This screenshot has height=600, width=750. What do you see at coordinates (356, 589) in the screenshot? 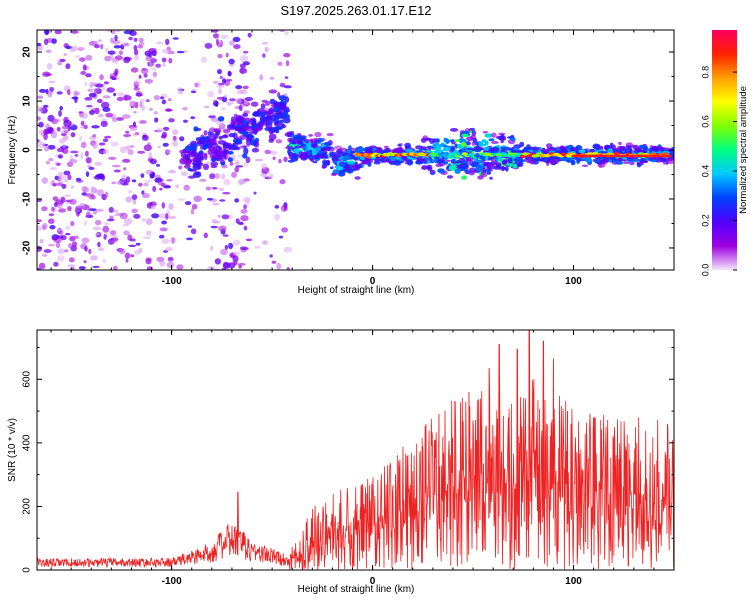
I see `snr-xlabel: Height of straight line (km)` at bounding box center [356, 589].